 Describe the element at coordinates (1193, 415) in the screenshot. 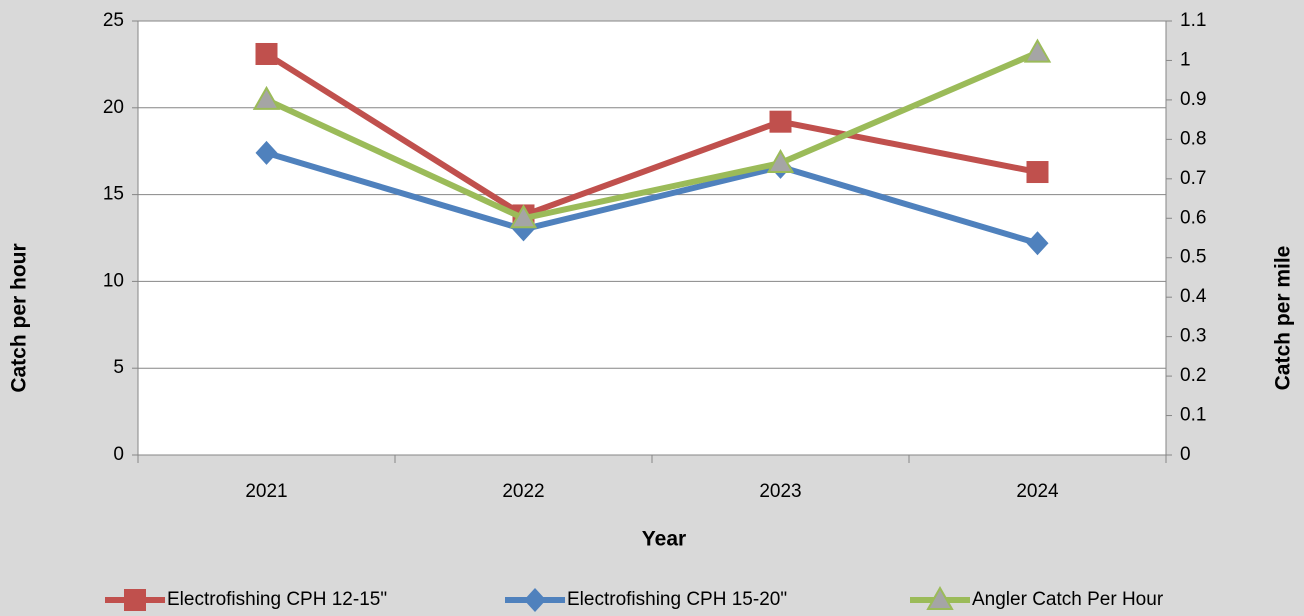

I see `y2-tick-label: 0.1` at that location.